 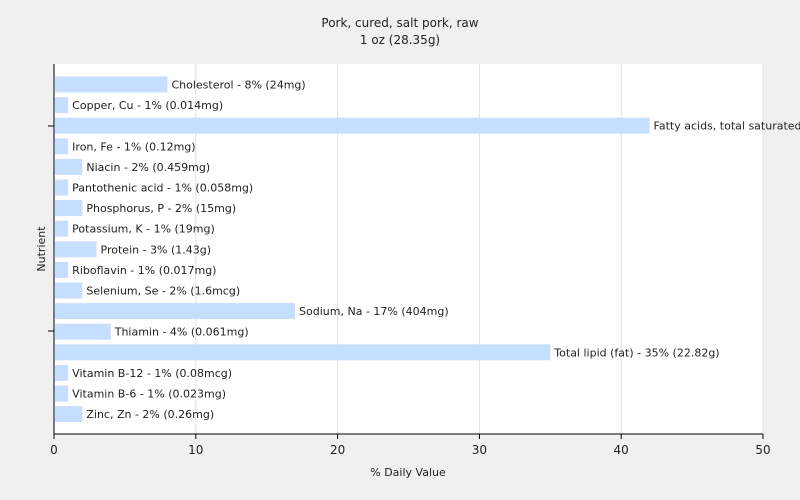 What do you see at coordinates (54, 450) in the screenshot?
I see `x-tick-label: 0` at bounding box center [54, 450].